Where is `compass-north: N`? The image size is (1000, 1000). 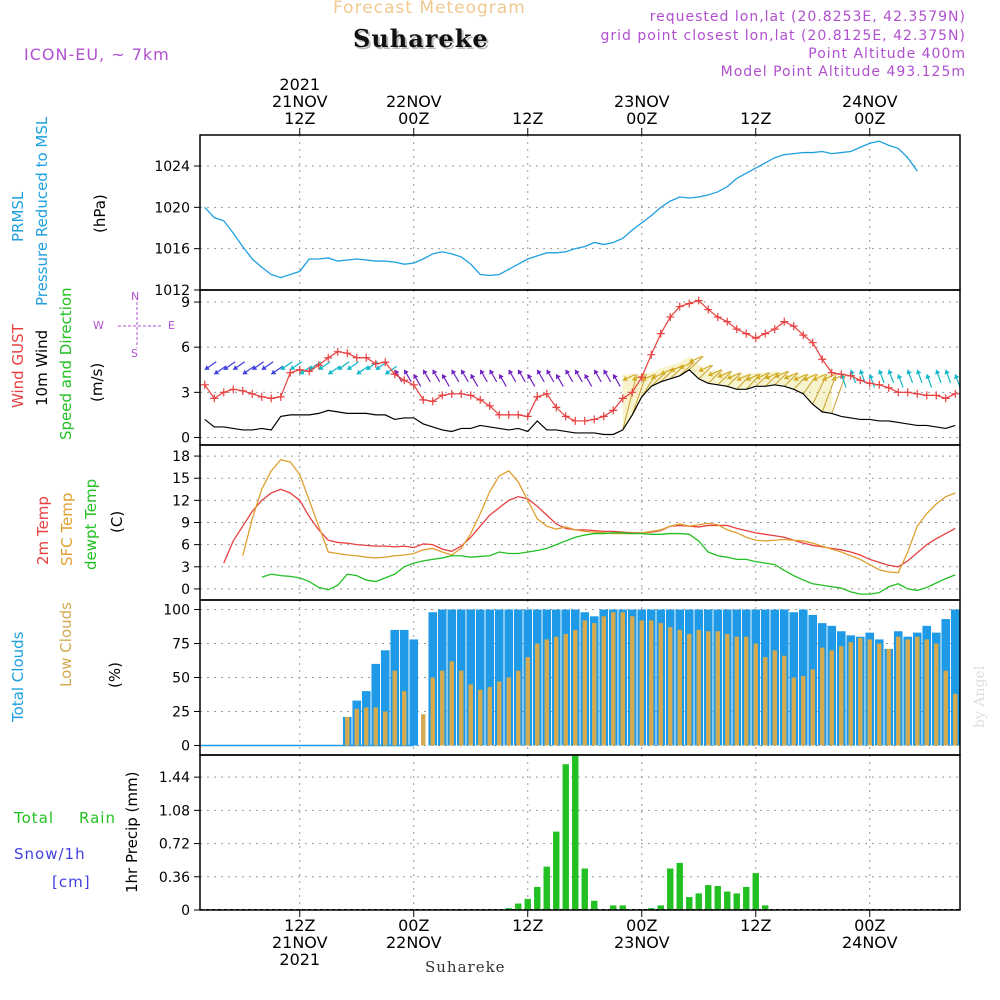
compass-north: N is located at coordinates (136, 296).